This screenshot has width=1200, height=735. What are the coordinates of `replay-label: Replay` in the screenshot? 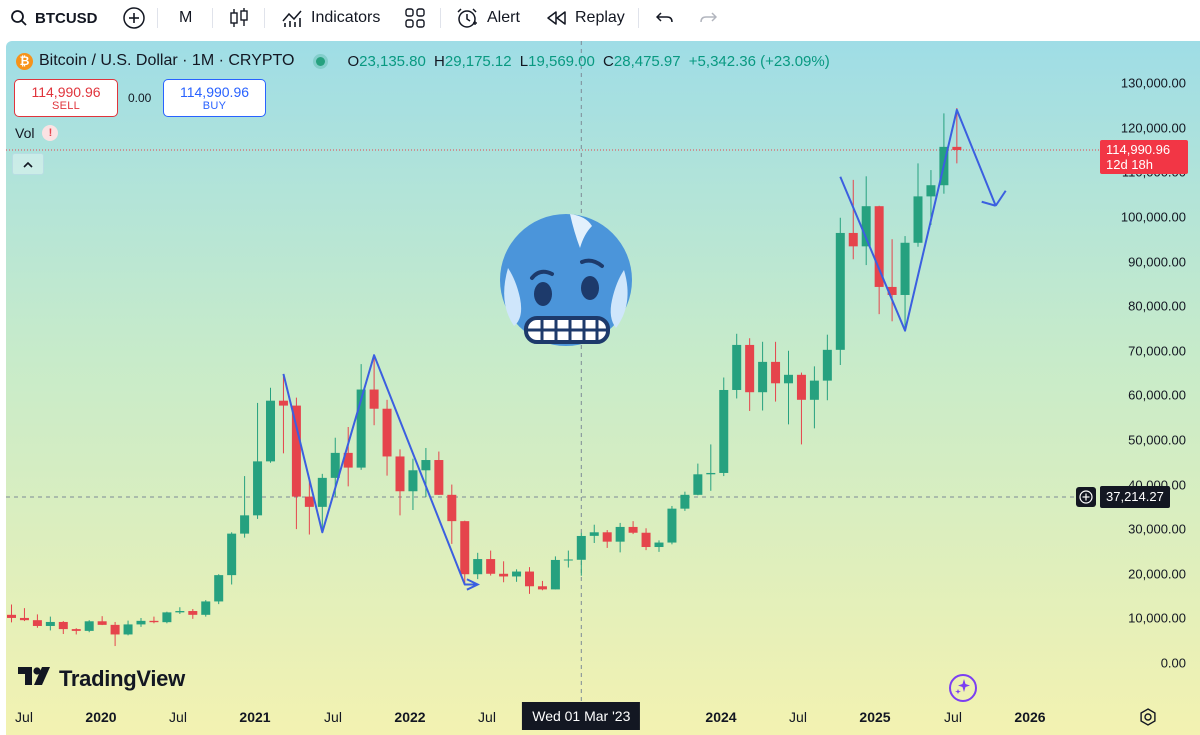 It's located at (600, 17).